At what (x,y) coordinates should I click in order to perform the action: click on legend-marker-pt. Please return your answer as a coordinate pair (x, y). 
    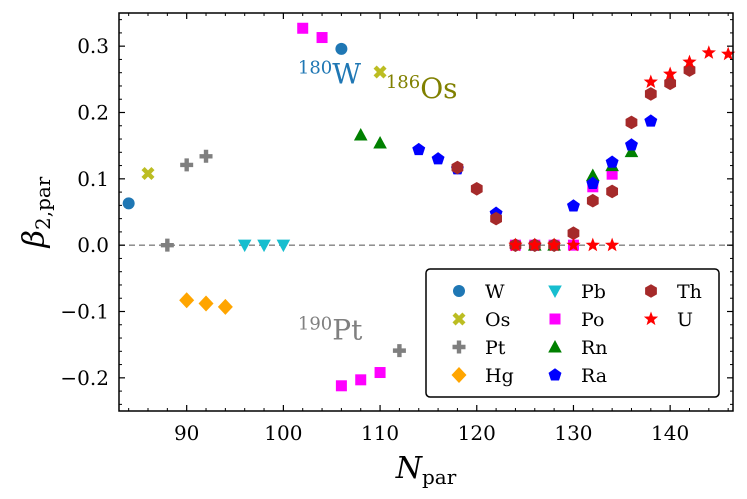
    Looking at the image, I should click on (459, 347).